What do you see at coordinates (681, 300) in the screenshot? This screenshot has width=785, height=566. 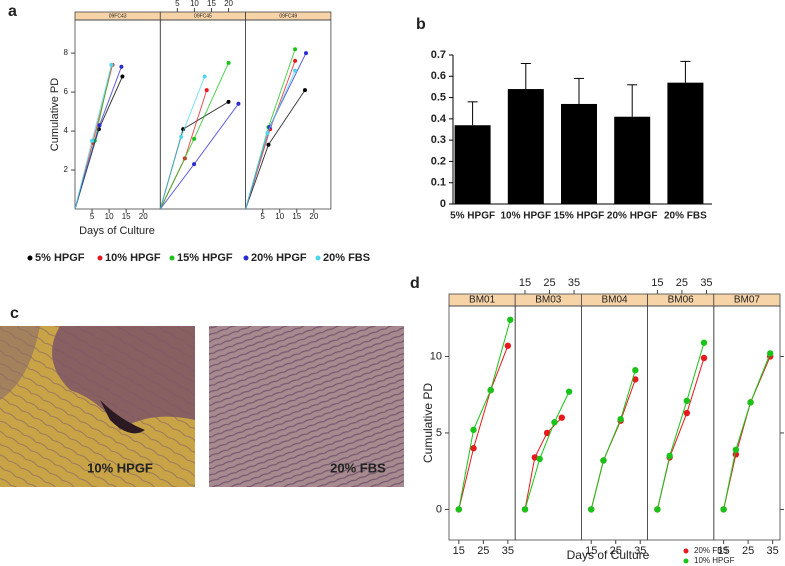 I see `strip-title: BM06` at bounding box center [681, 300].